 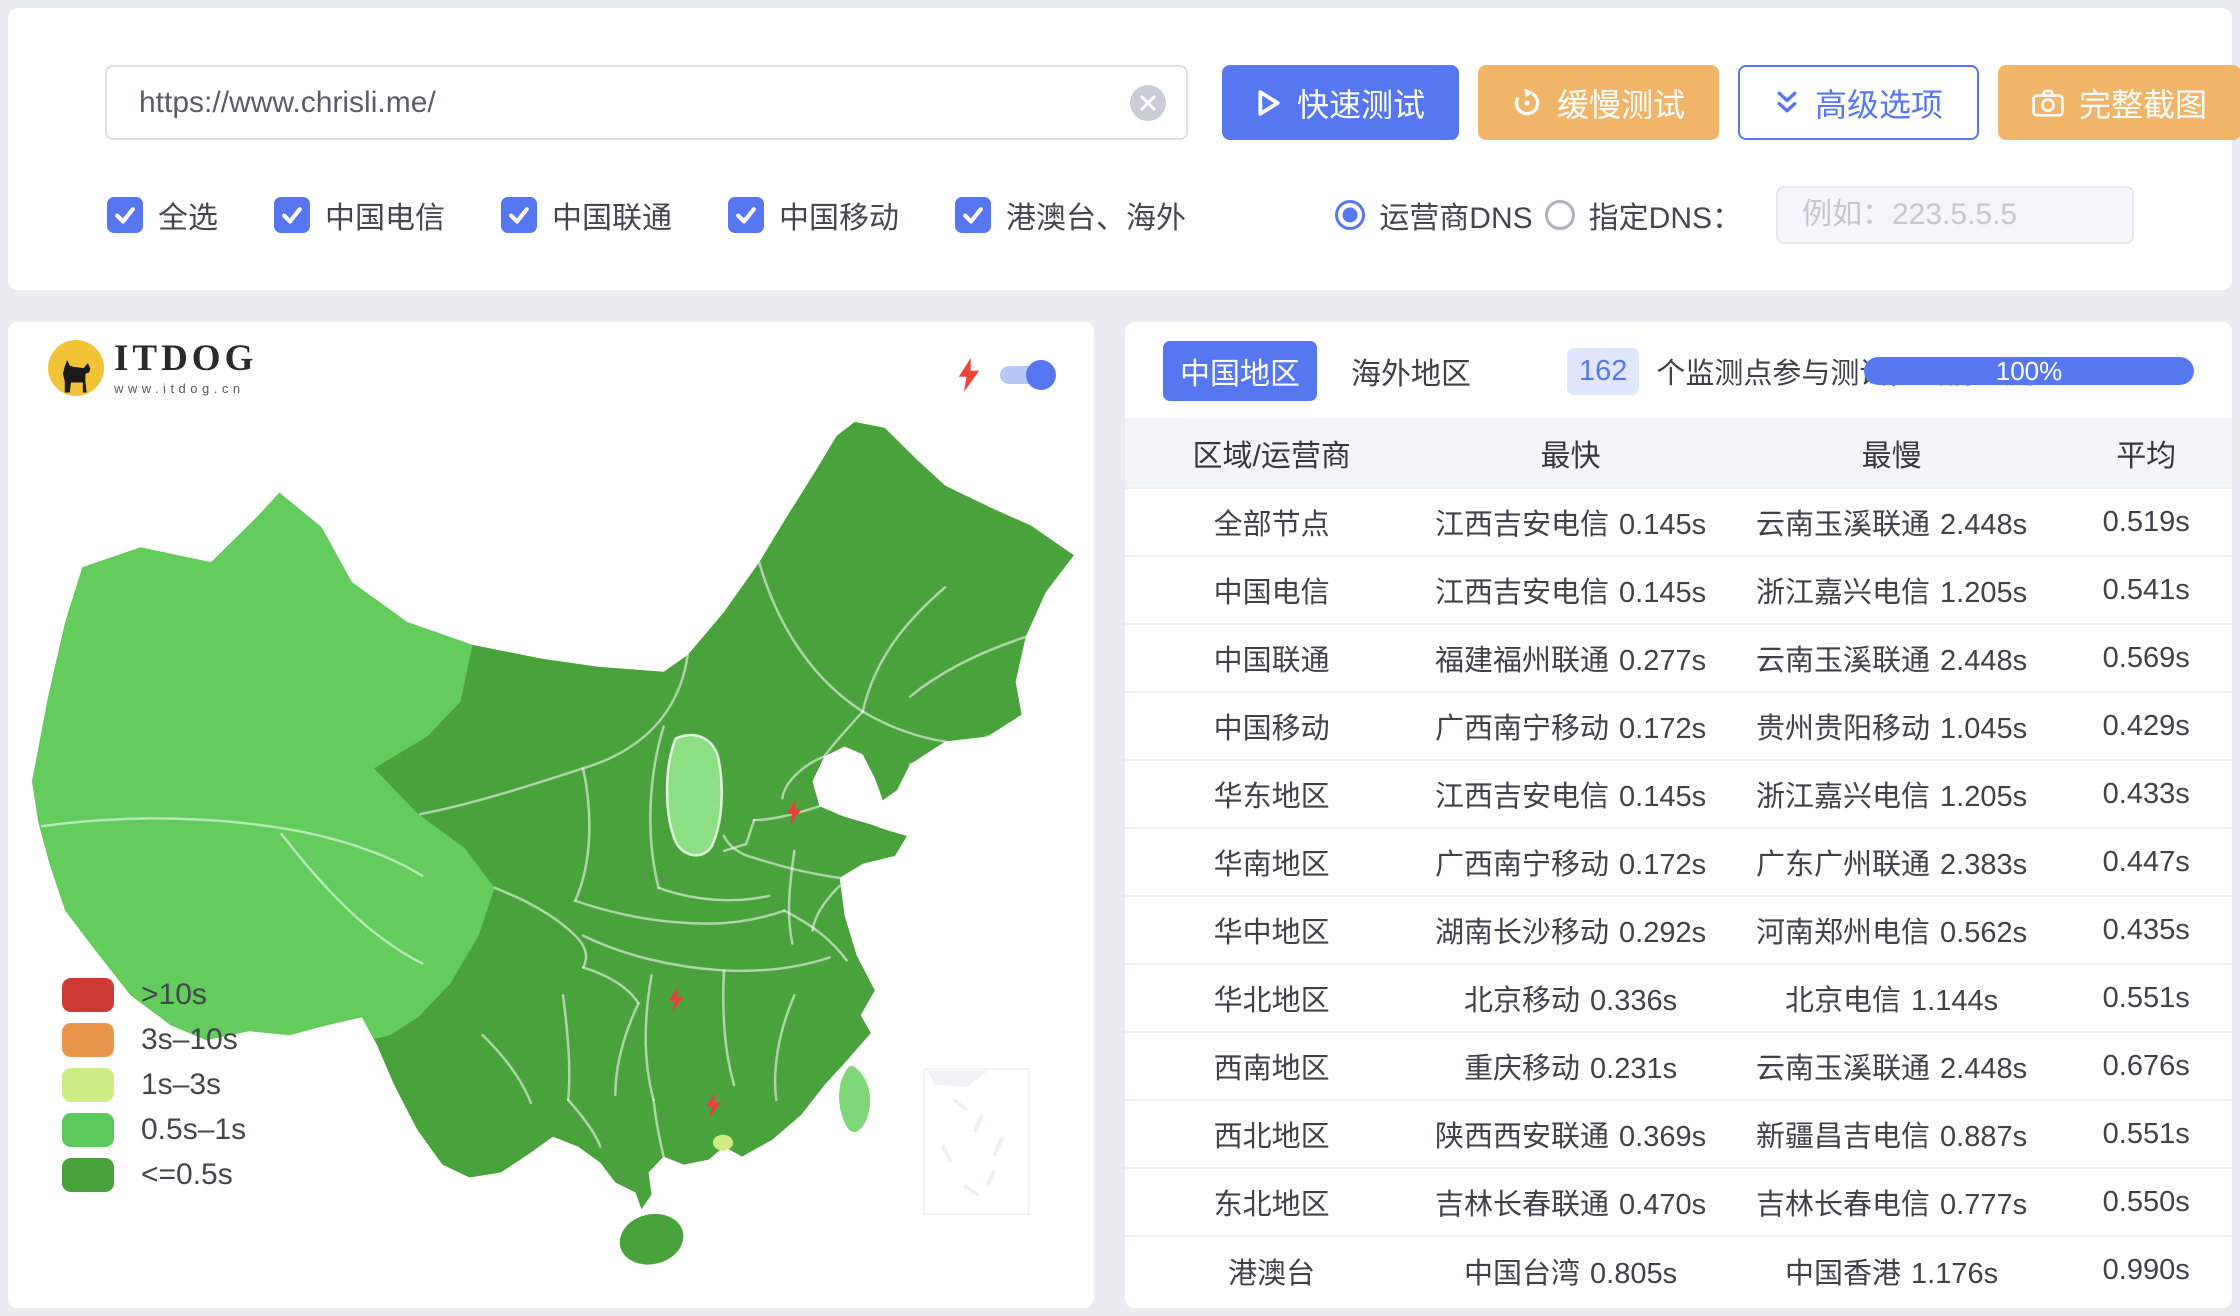 What do you see at coordinates (2146, 1065) in the screenshot?
I see `average-time: 0.676s` at bounding box center [2146, 1065].